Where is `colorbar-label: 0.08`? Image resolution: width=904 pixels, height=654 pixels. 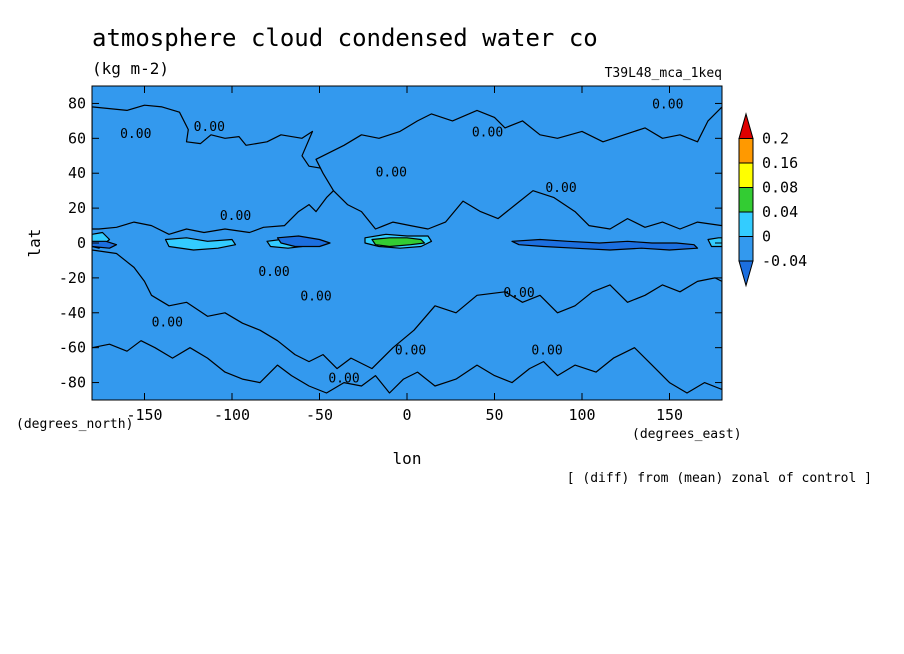
colorbar-label: 0.08 is located at coordinates (780, 188).